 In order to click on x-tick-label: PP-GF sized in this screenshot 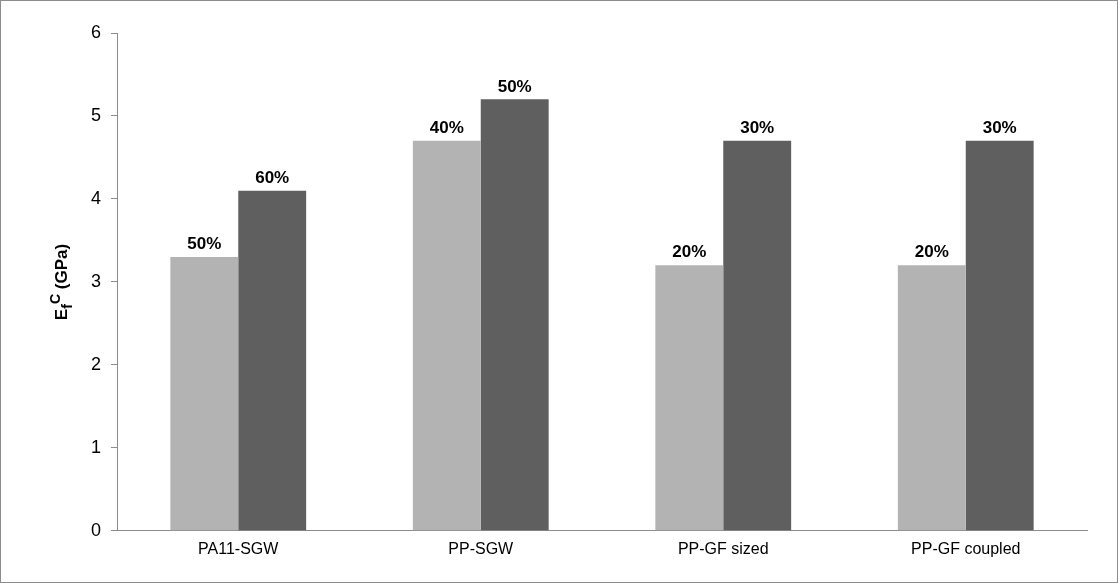, I will do `click(723, 548)`.